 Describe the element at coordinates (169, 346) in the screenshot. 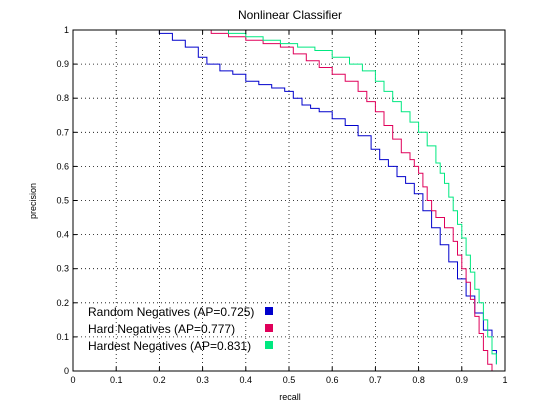

I see `legend-label-3: Hardest Negatives (AP=0.831)` at that location.